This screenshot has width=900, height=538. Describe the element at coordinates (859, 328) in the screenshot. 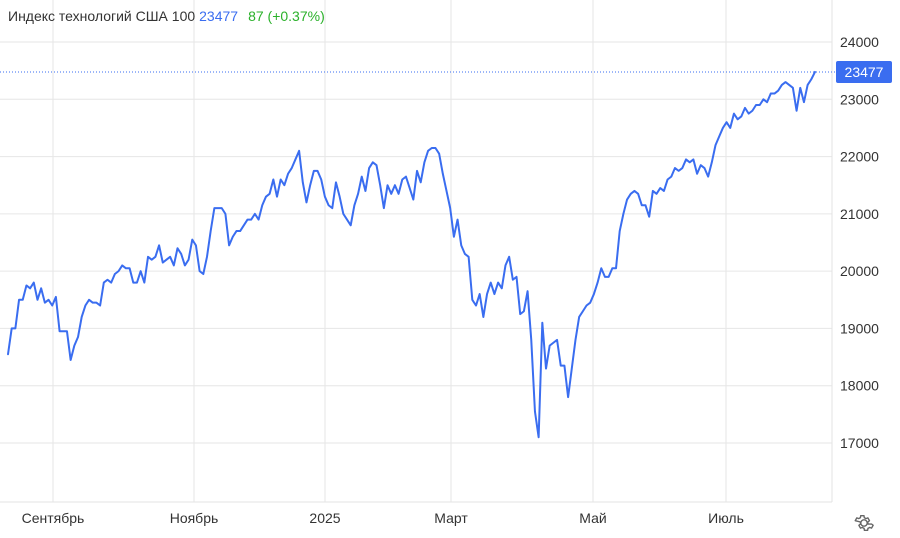

I see `y-tick-label: 19000` at that location.